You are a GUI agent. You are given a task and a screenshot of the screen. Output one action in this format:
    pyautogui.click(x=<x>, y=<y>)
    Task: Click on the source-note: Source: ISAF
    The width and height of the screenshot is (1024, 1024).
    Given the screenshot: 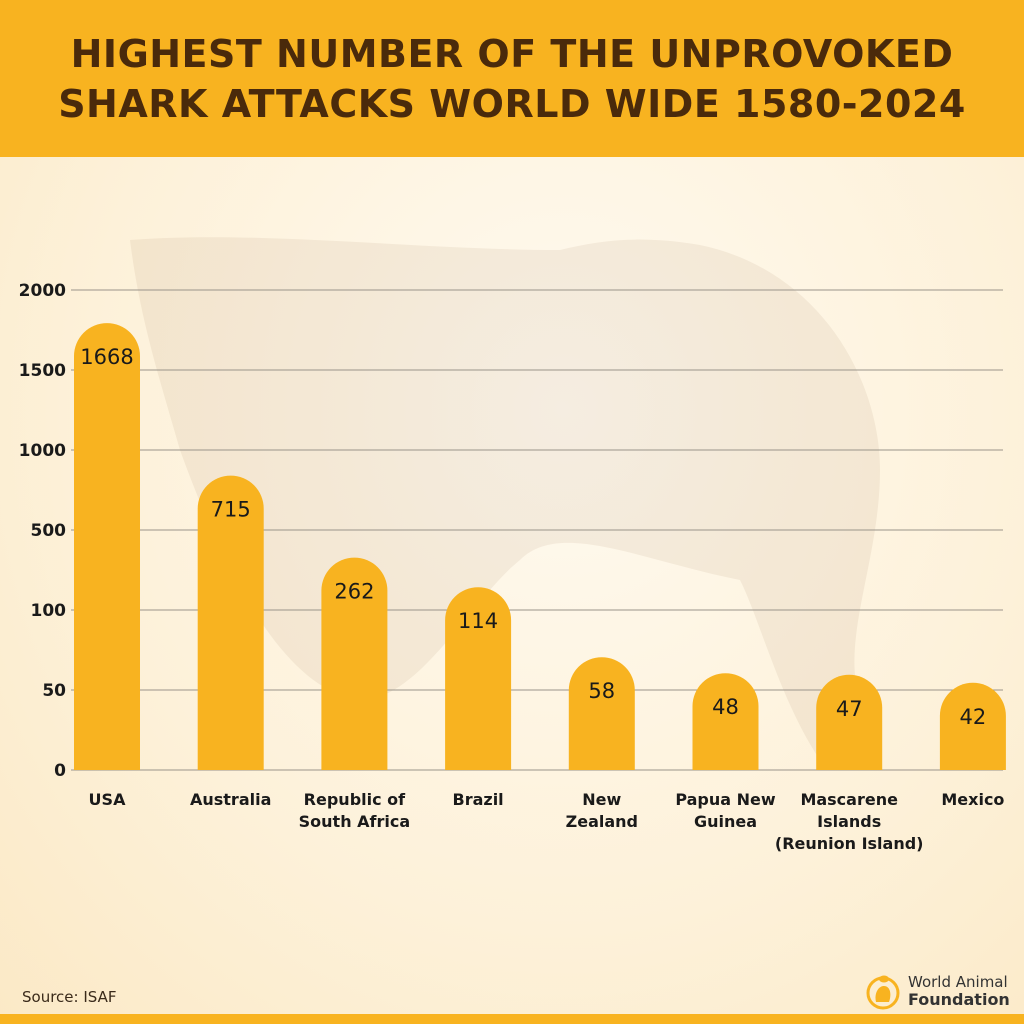 What is the action you would take?
    pyautogui.click(x=69, y=997)
    